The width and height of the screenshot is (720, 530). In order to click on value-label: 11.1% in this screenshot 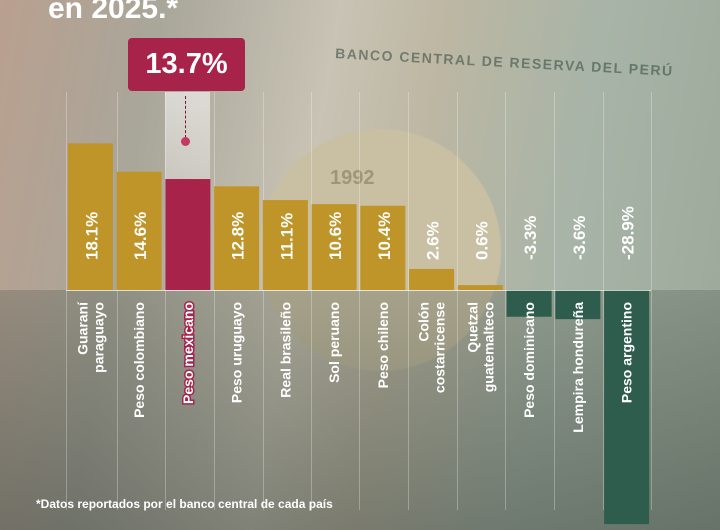, I will do `click(286, 236)`.